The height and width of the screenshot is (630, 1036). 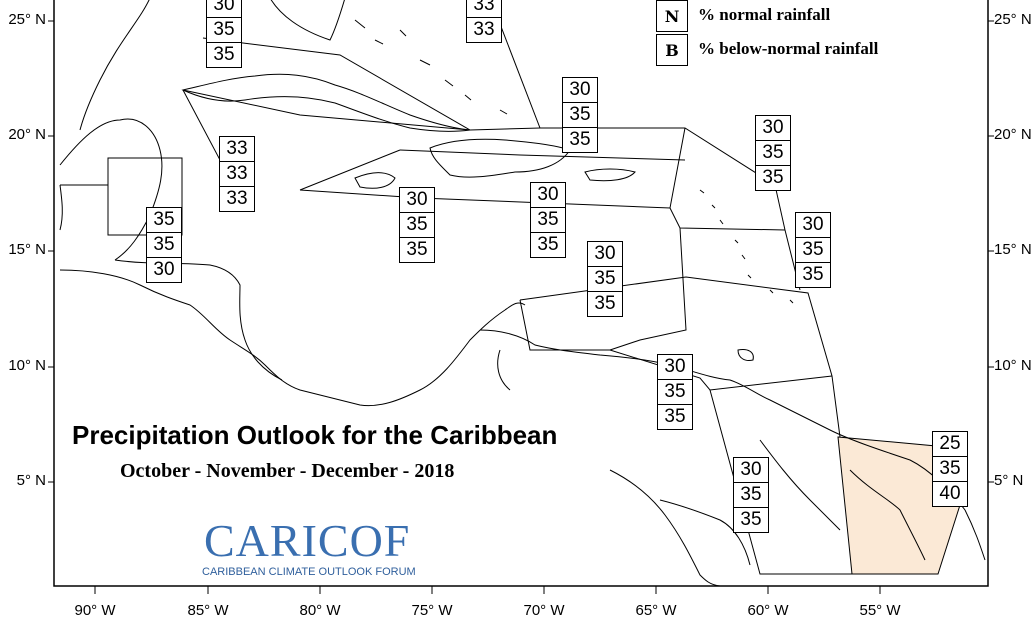 I want to click on highlighted-region, so click(x=899, y=505).